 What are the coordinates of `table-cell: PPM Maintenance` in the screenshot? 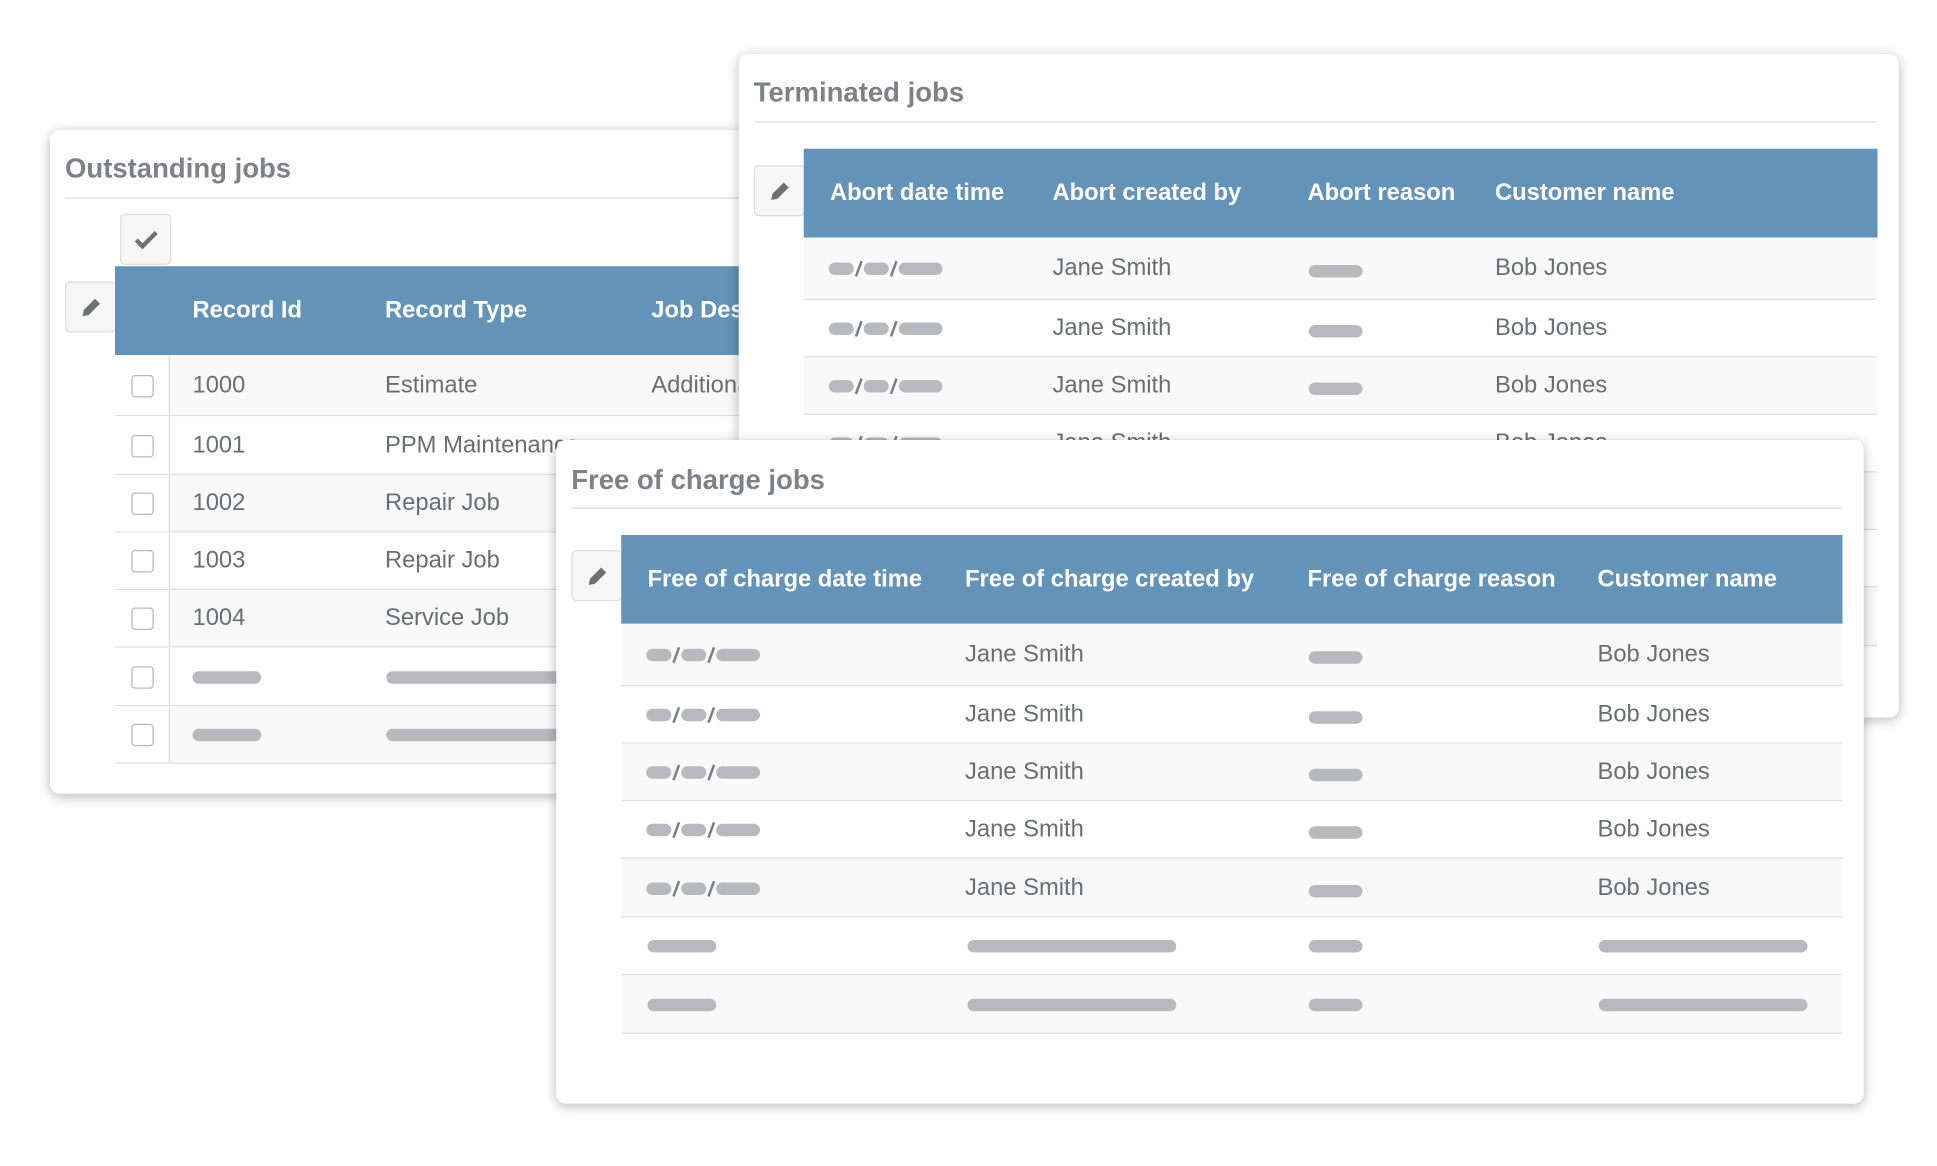 It's located at (482, 445).